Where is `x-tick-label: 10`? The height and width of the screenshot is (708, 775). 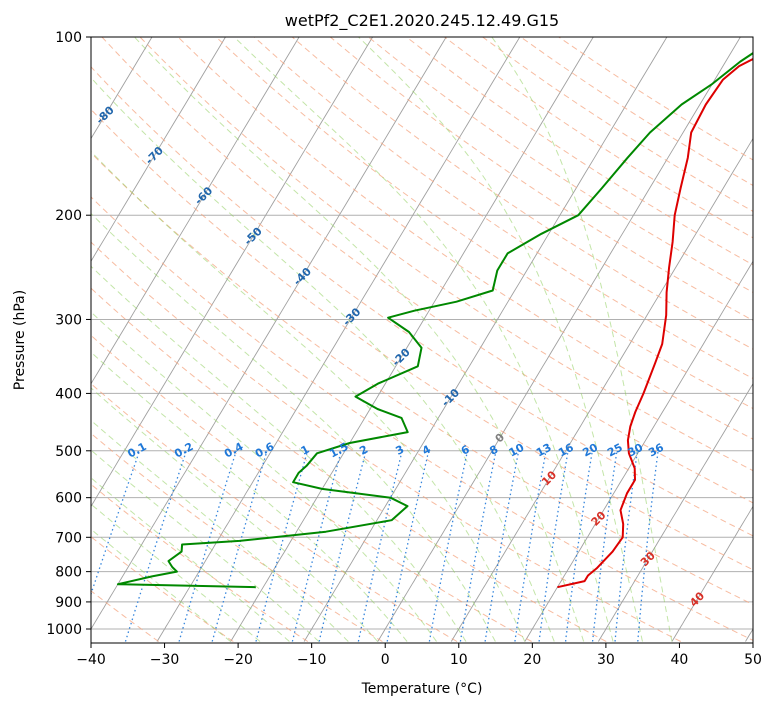
x-tick-label: 10 is located at coordinates (459, 660).